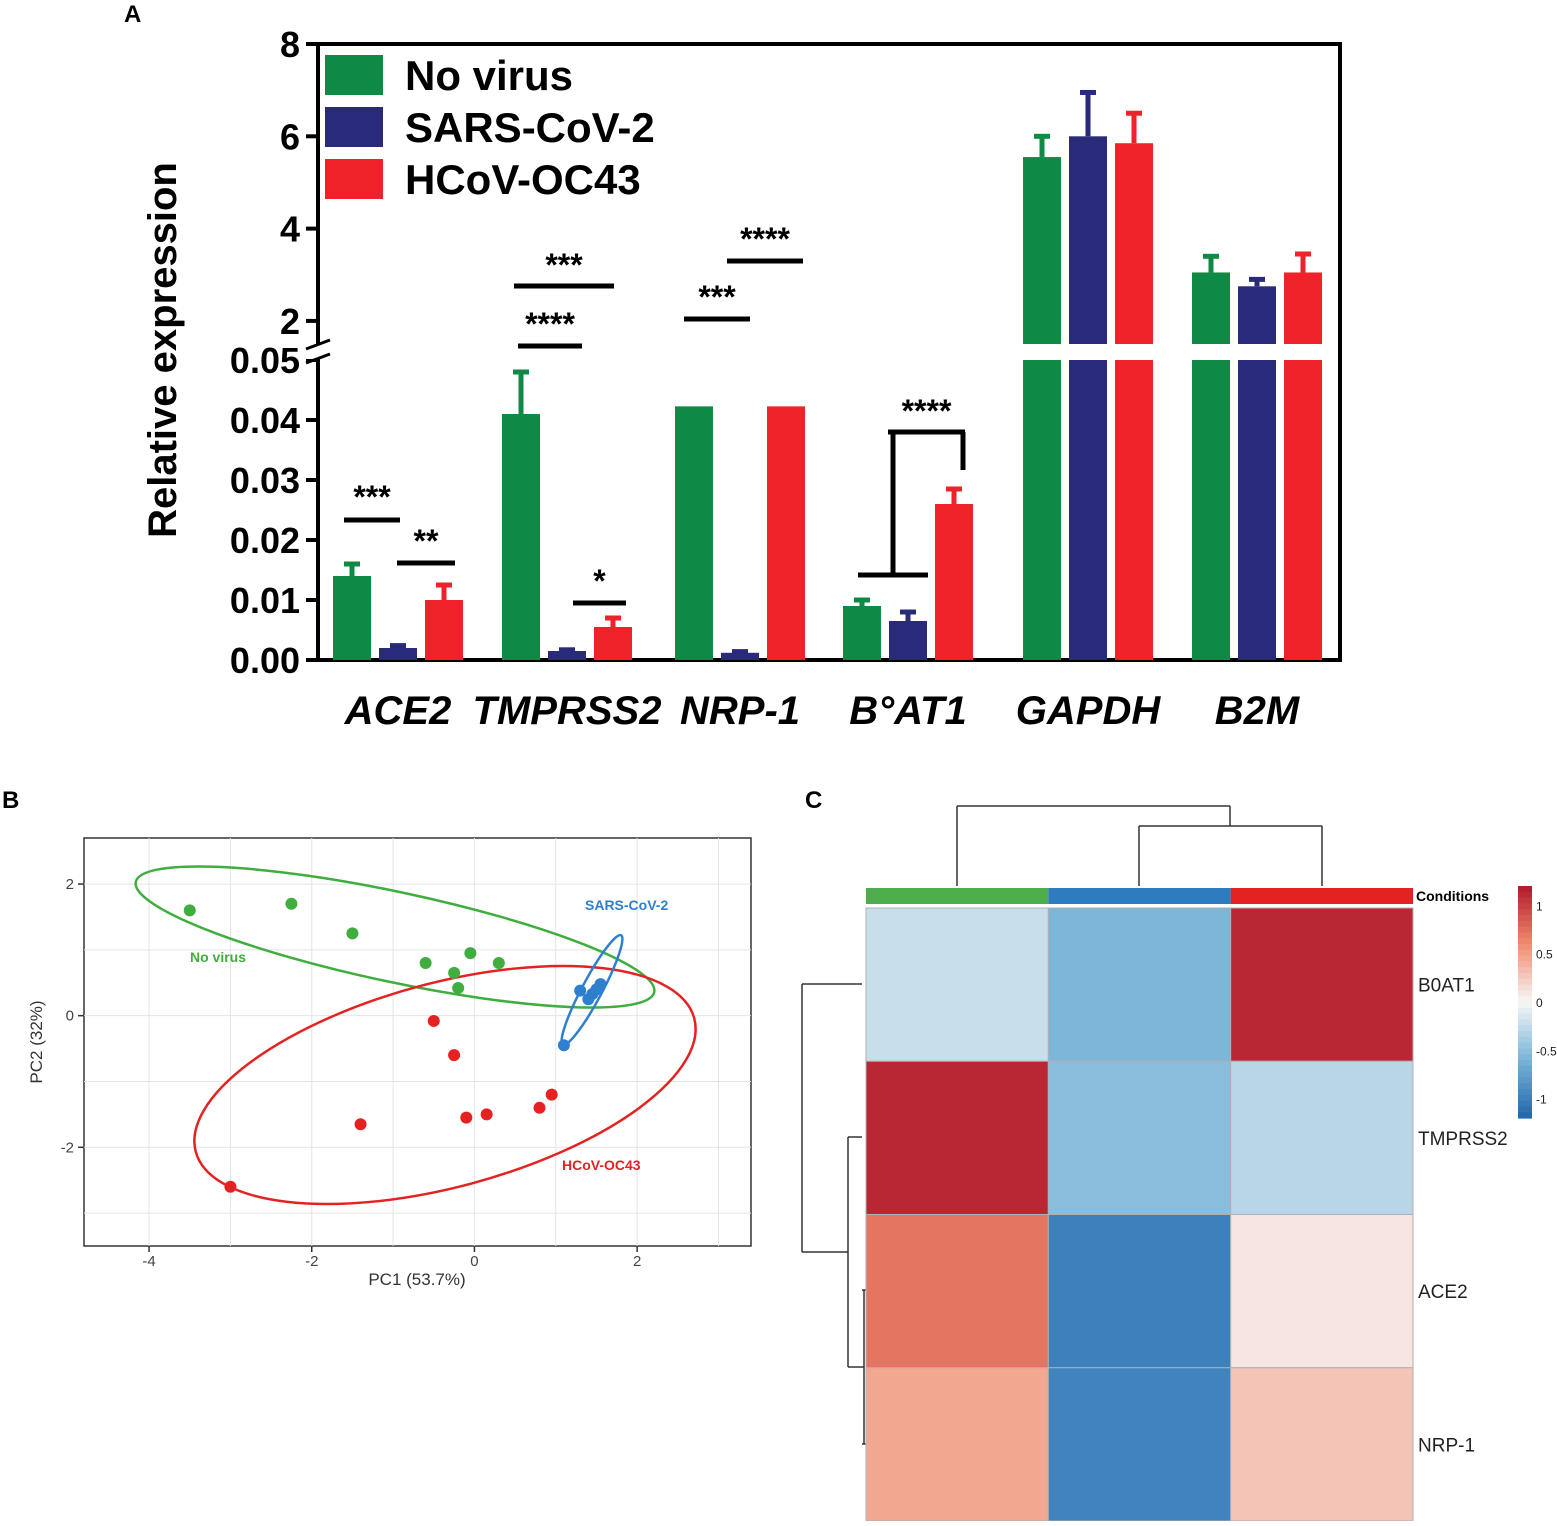  What do you see at coordinates (567, 711) in the screenshot?
I see `category-label: TMPRSS2` at bounding box center [567, 711].